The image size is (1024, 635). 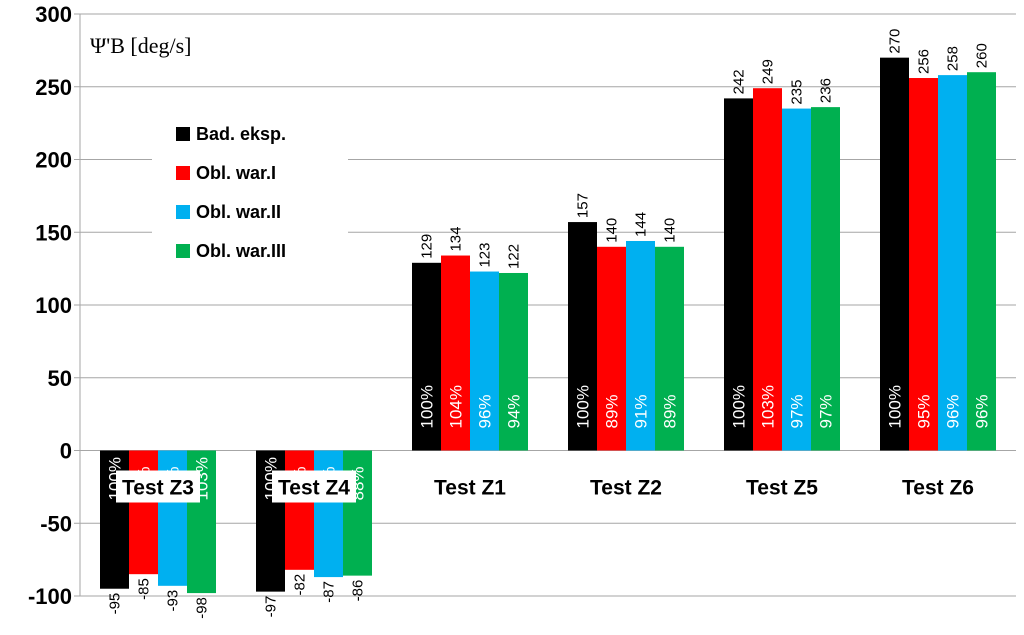 I want to click on value-label: -93, so click(x=173, y=601).